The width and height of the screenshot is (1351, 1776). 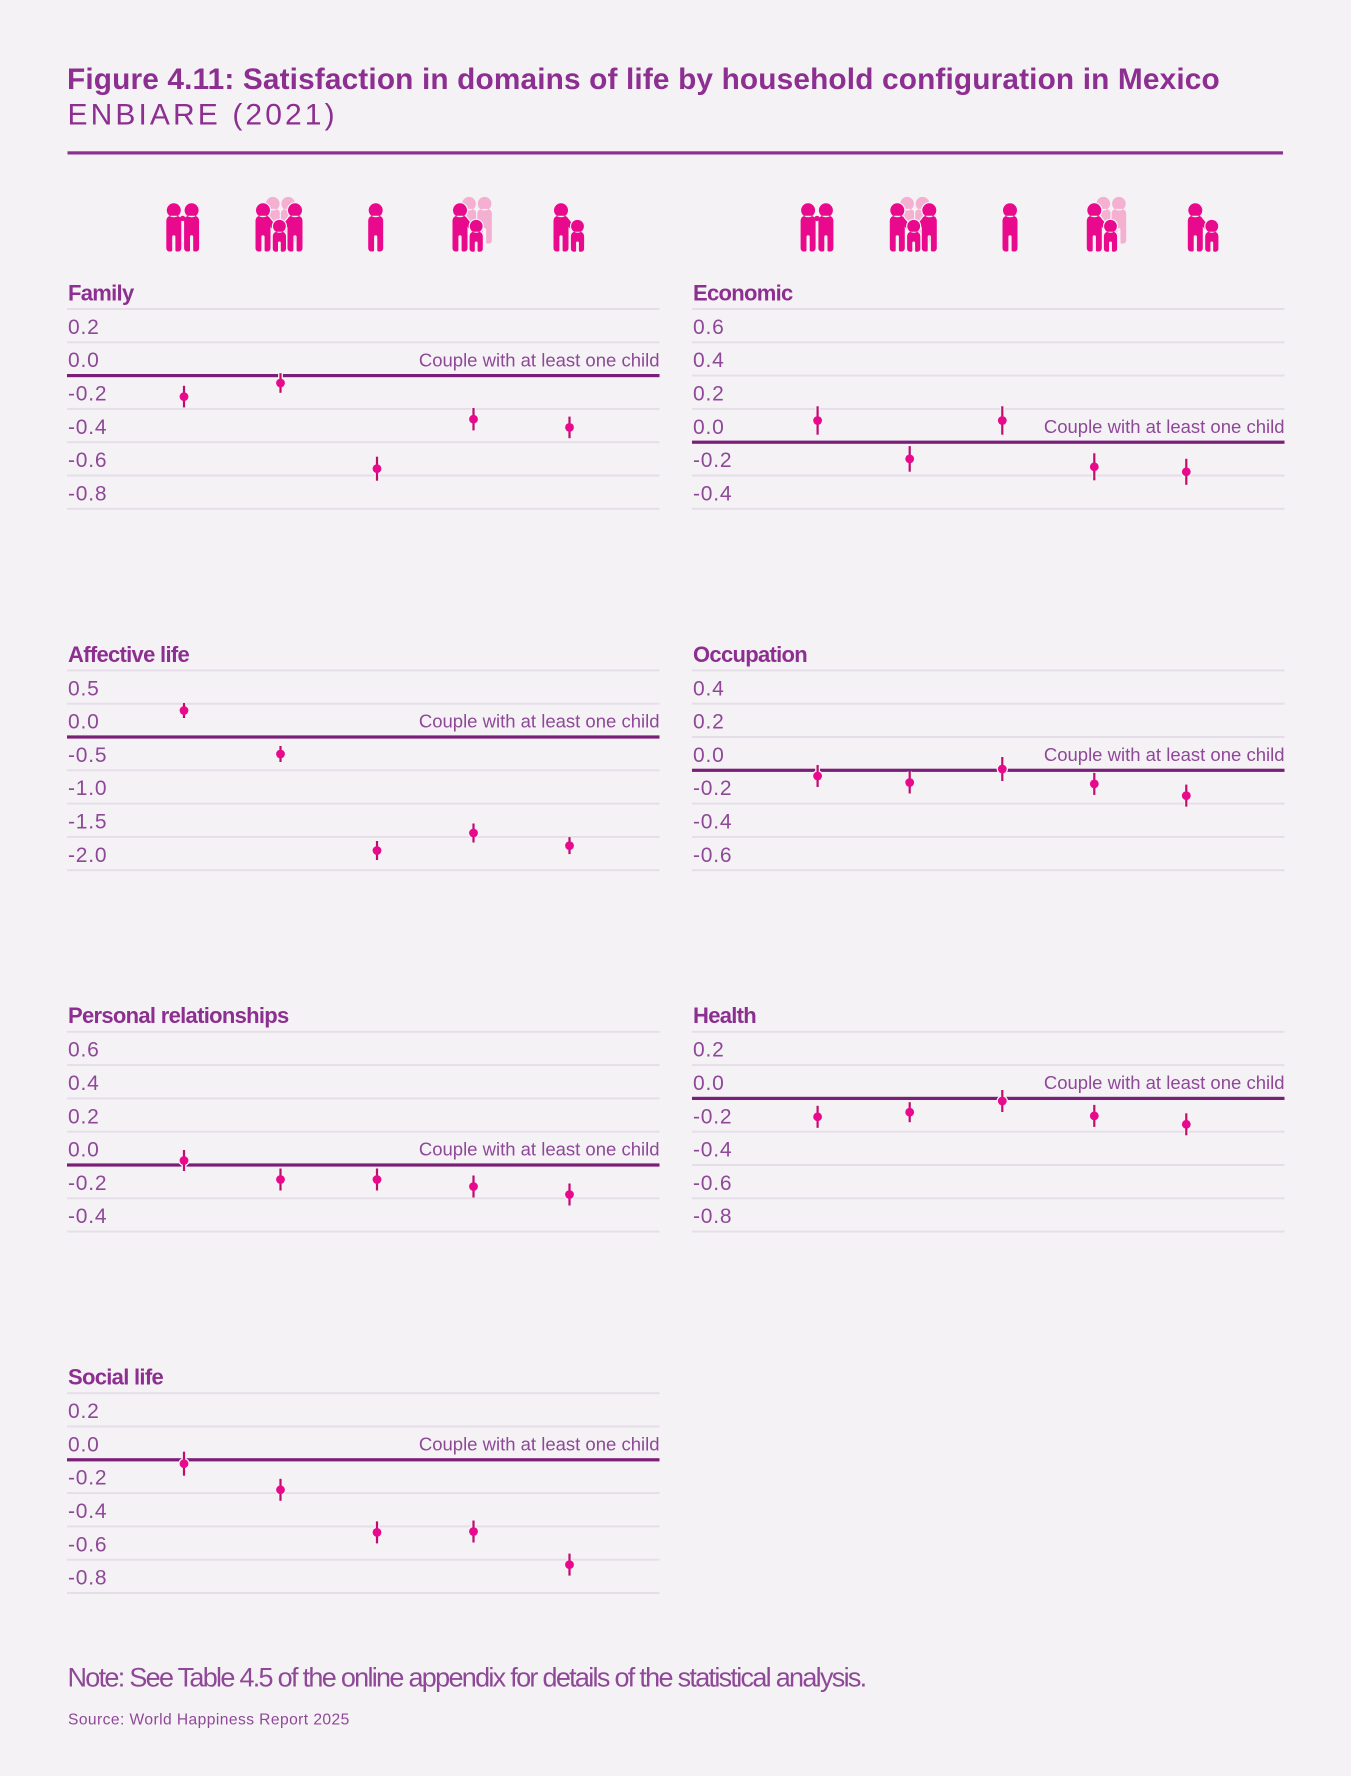 I want to click on svg-text: Health, so click(x=724, y=1015).